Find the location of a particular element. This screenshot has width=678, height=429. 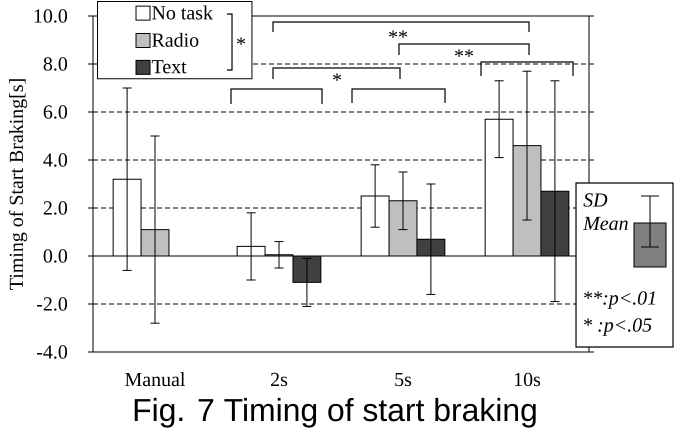

x-tick-label: Manual is located at coordinates (155, 379).